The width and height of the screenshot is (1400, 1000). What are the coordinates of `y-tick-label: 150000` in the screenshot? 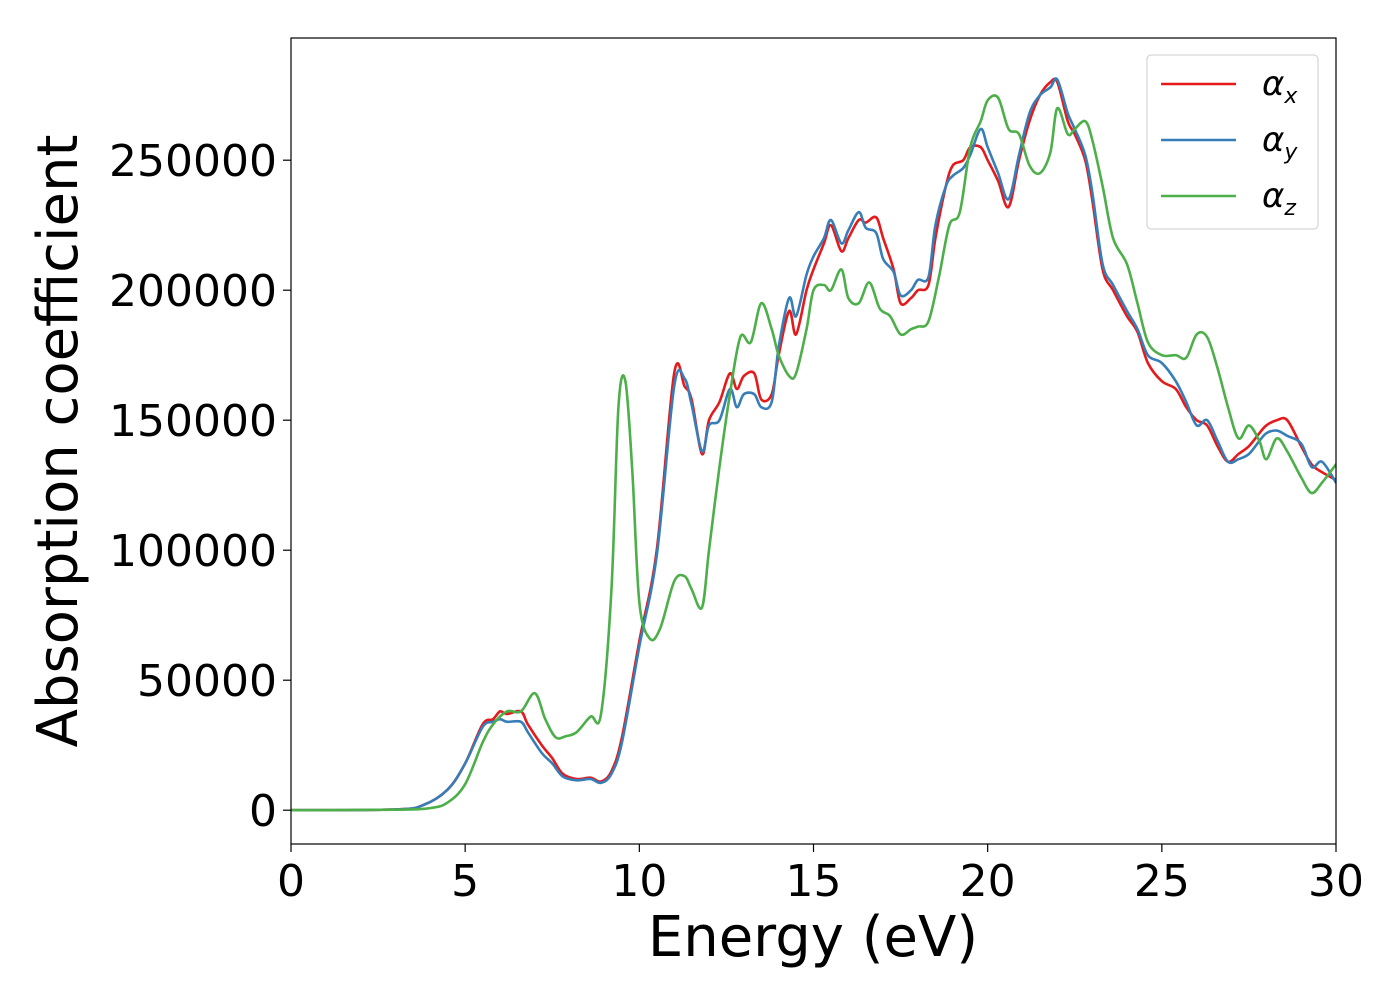 It's located at (193, 421).